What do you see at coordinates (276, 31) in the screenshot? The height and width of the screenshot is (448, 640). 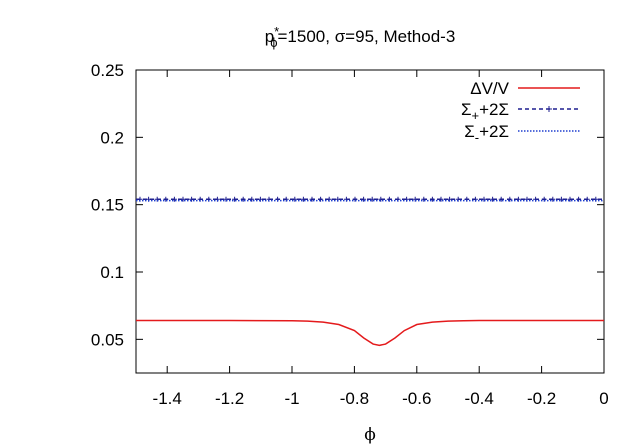 I see `title-superscript: *` at bounding box center [276, 31].